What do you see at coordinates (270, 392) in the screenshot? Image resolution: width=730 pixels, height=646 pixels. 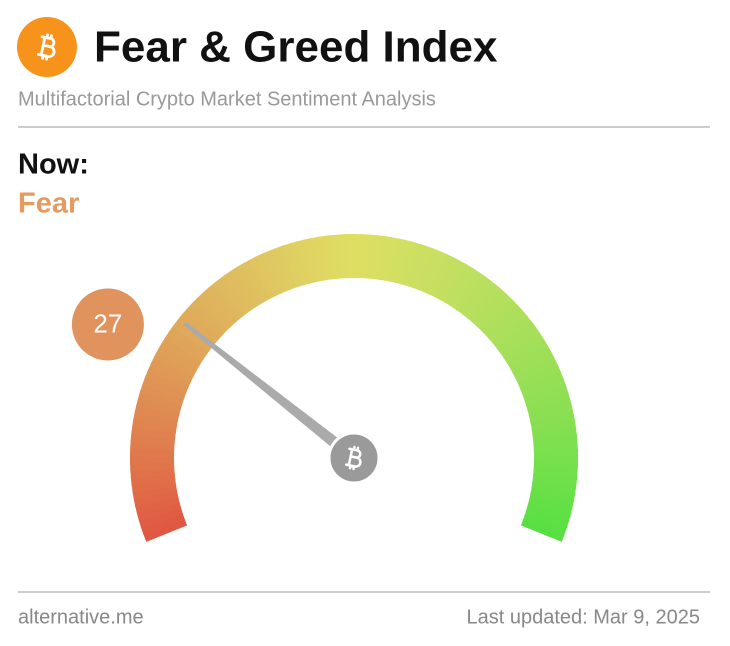 I see `needle` at bounding box center [270, 392].